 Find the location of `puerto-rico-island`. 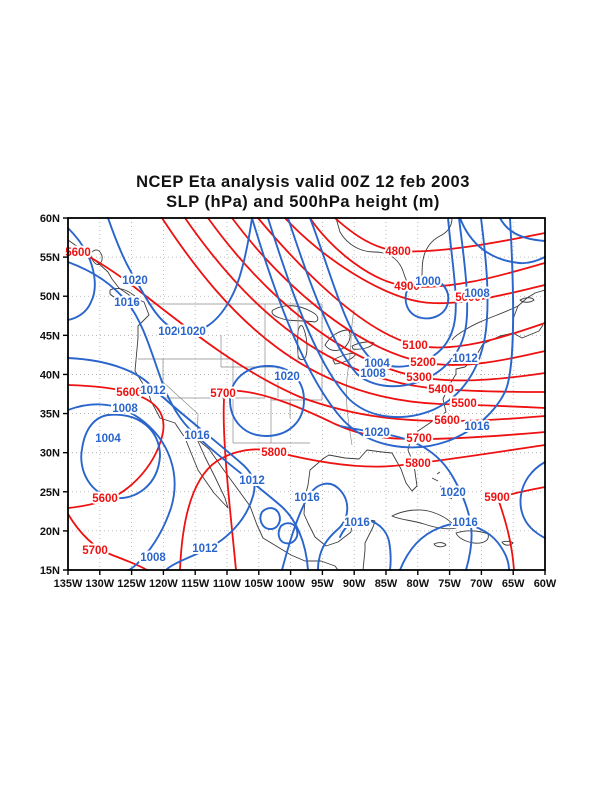

puerto-rico-island is located at coordinates (507, 543).